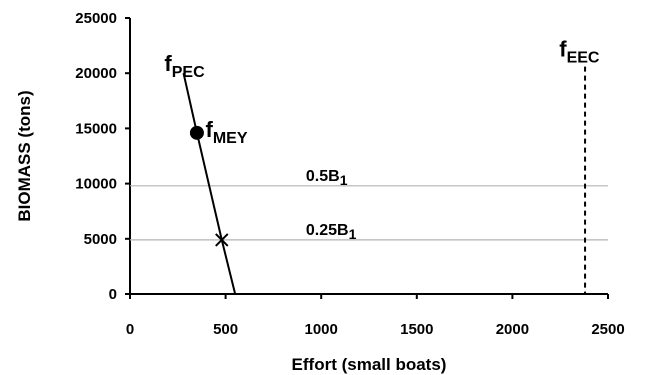  I want to click on y-tick-label: 0, so click(113, 294).